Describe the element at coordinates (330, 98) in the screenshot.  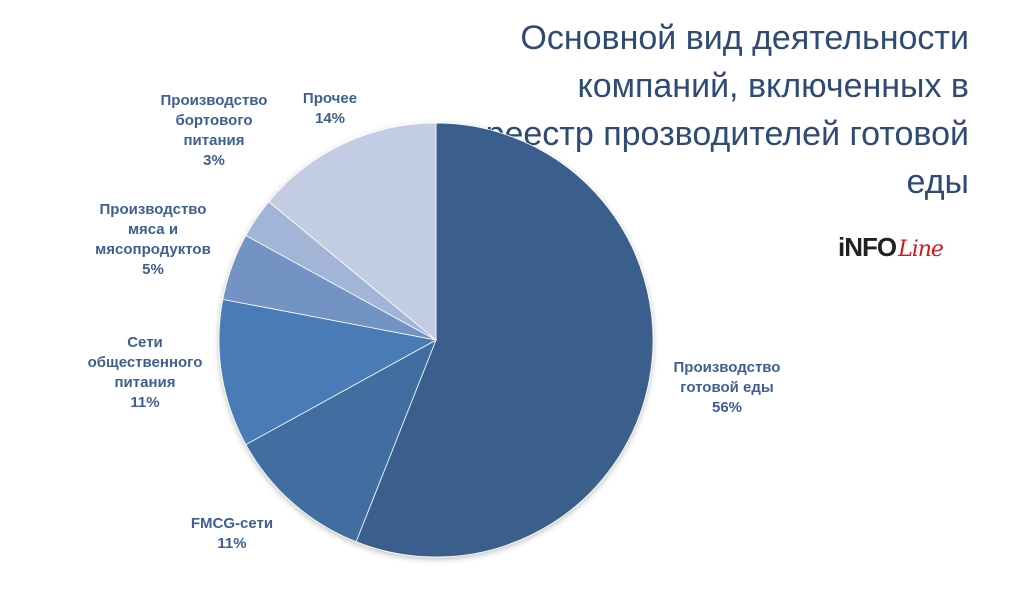
I see `label-text: Прочее` at that location.